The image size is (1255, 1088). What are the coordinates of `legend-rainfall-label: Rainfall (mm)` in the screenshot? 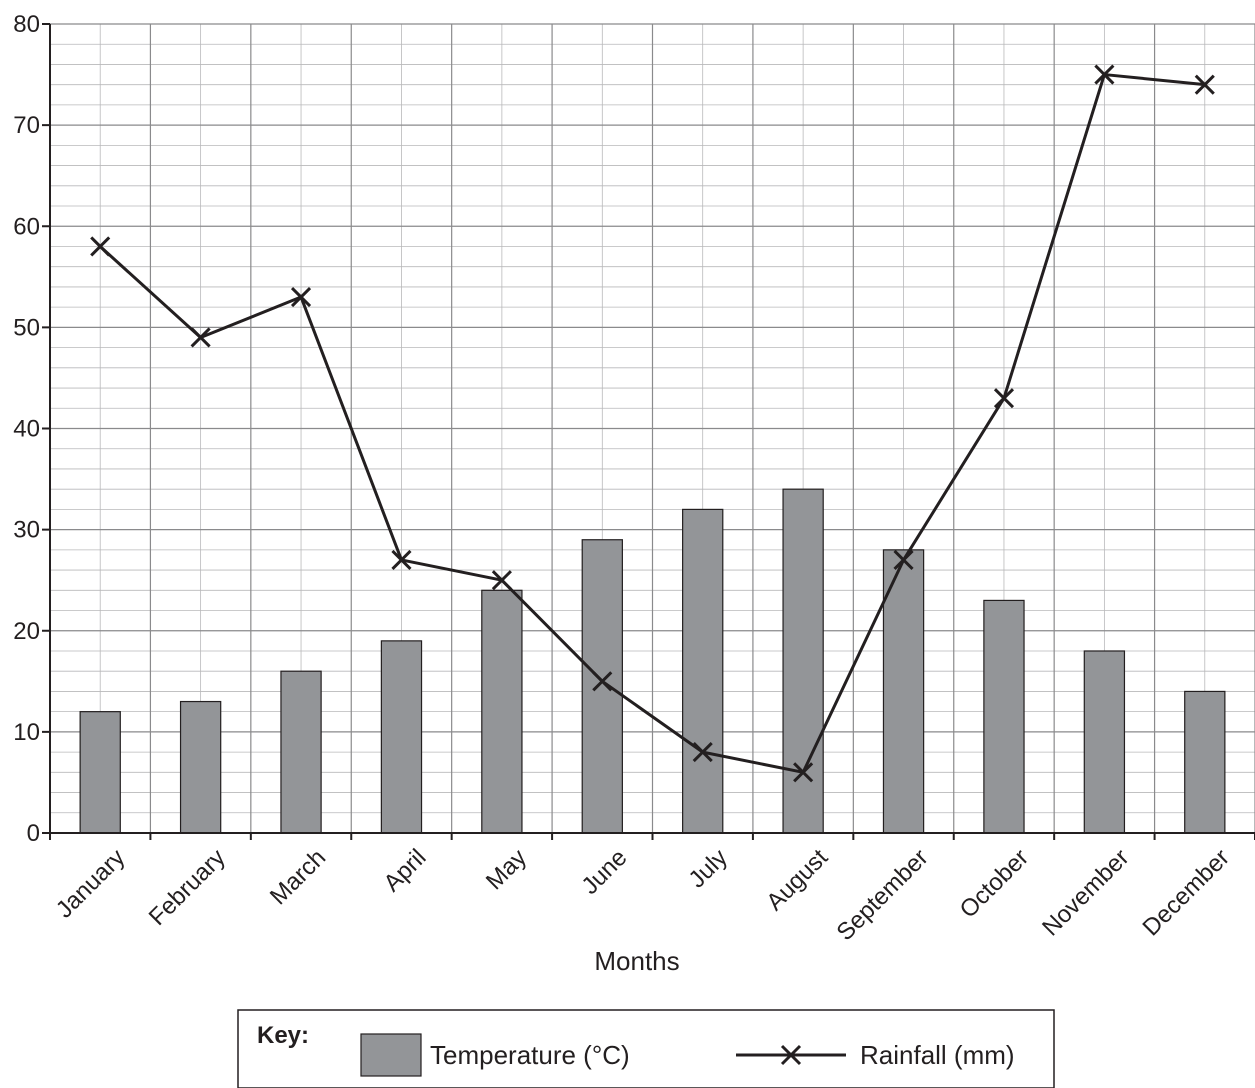 It's located at (937, 1055).